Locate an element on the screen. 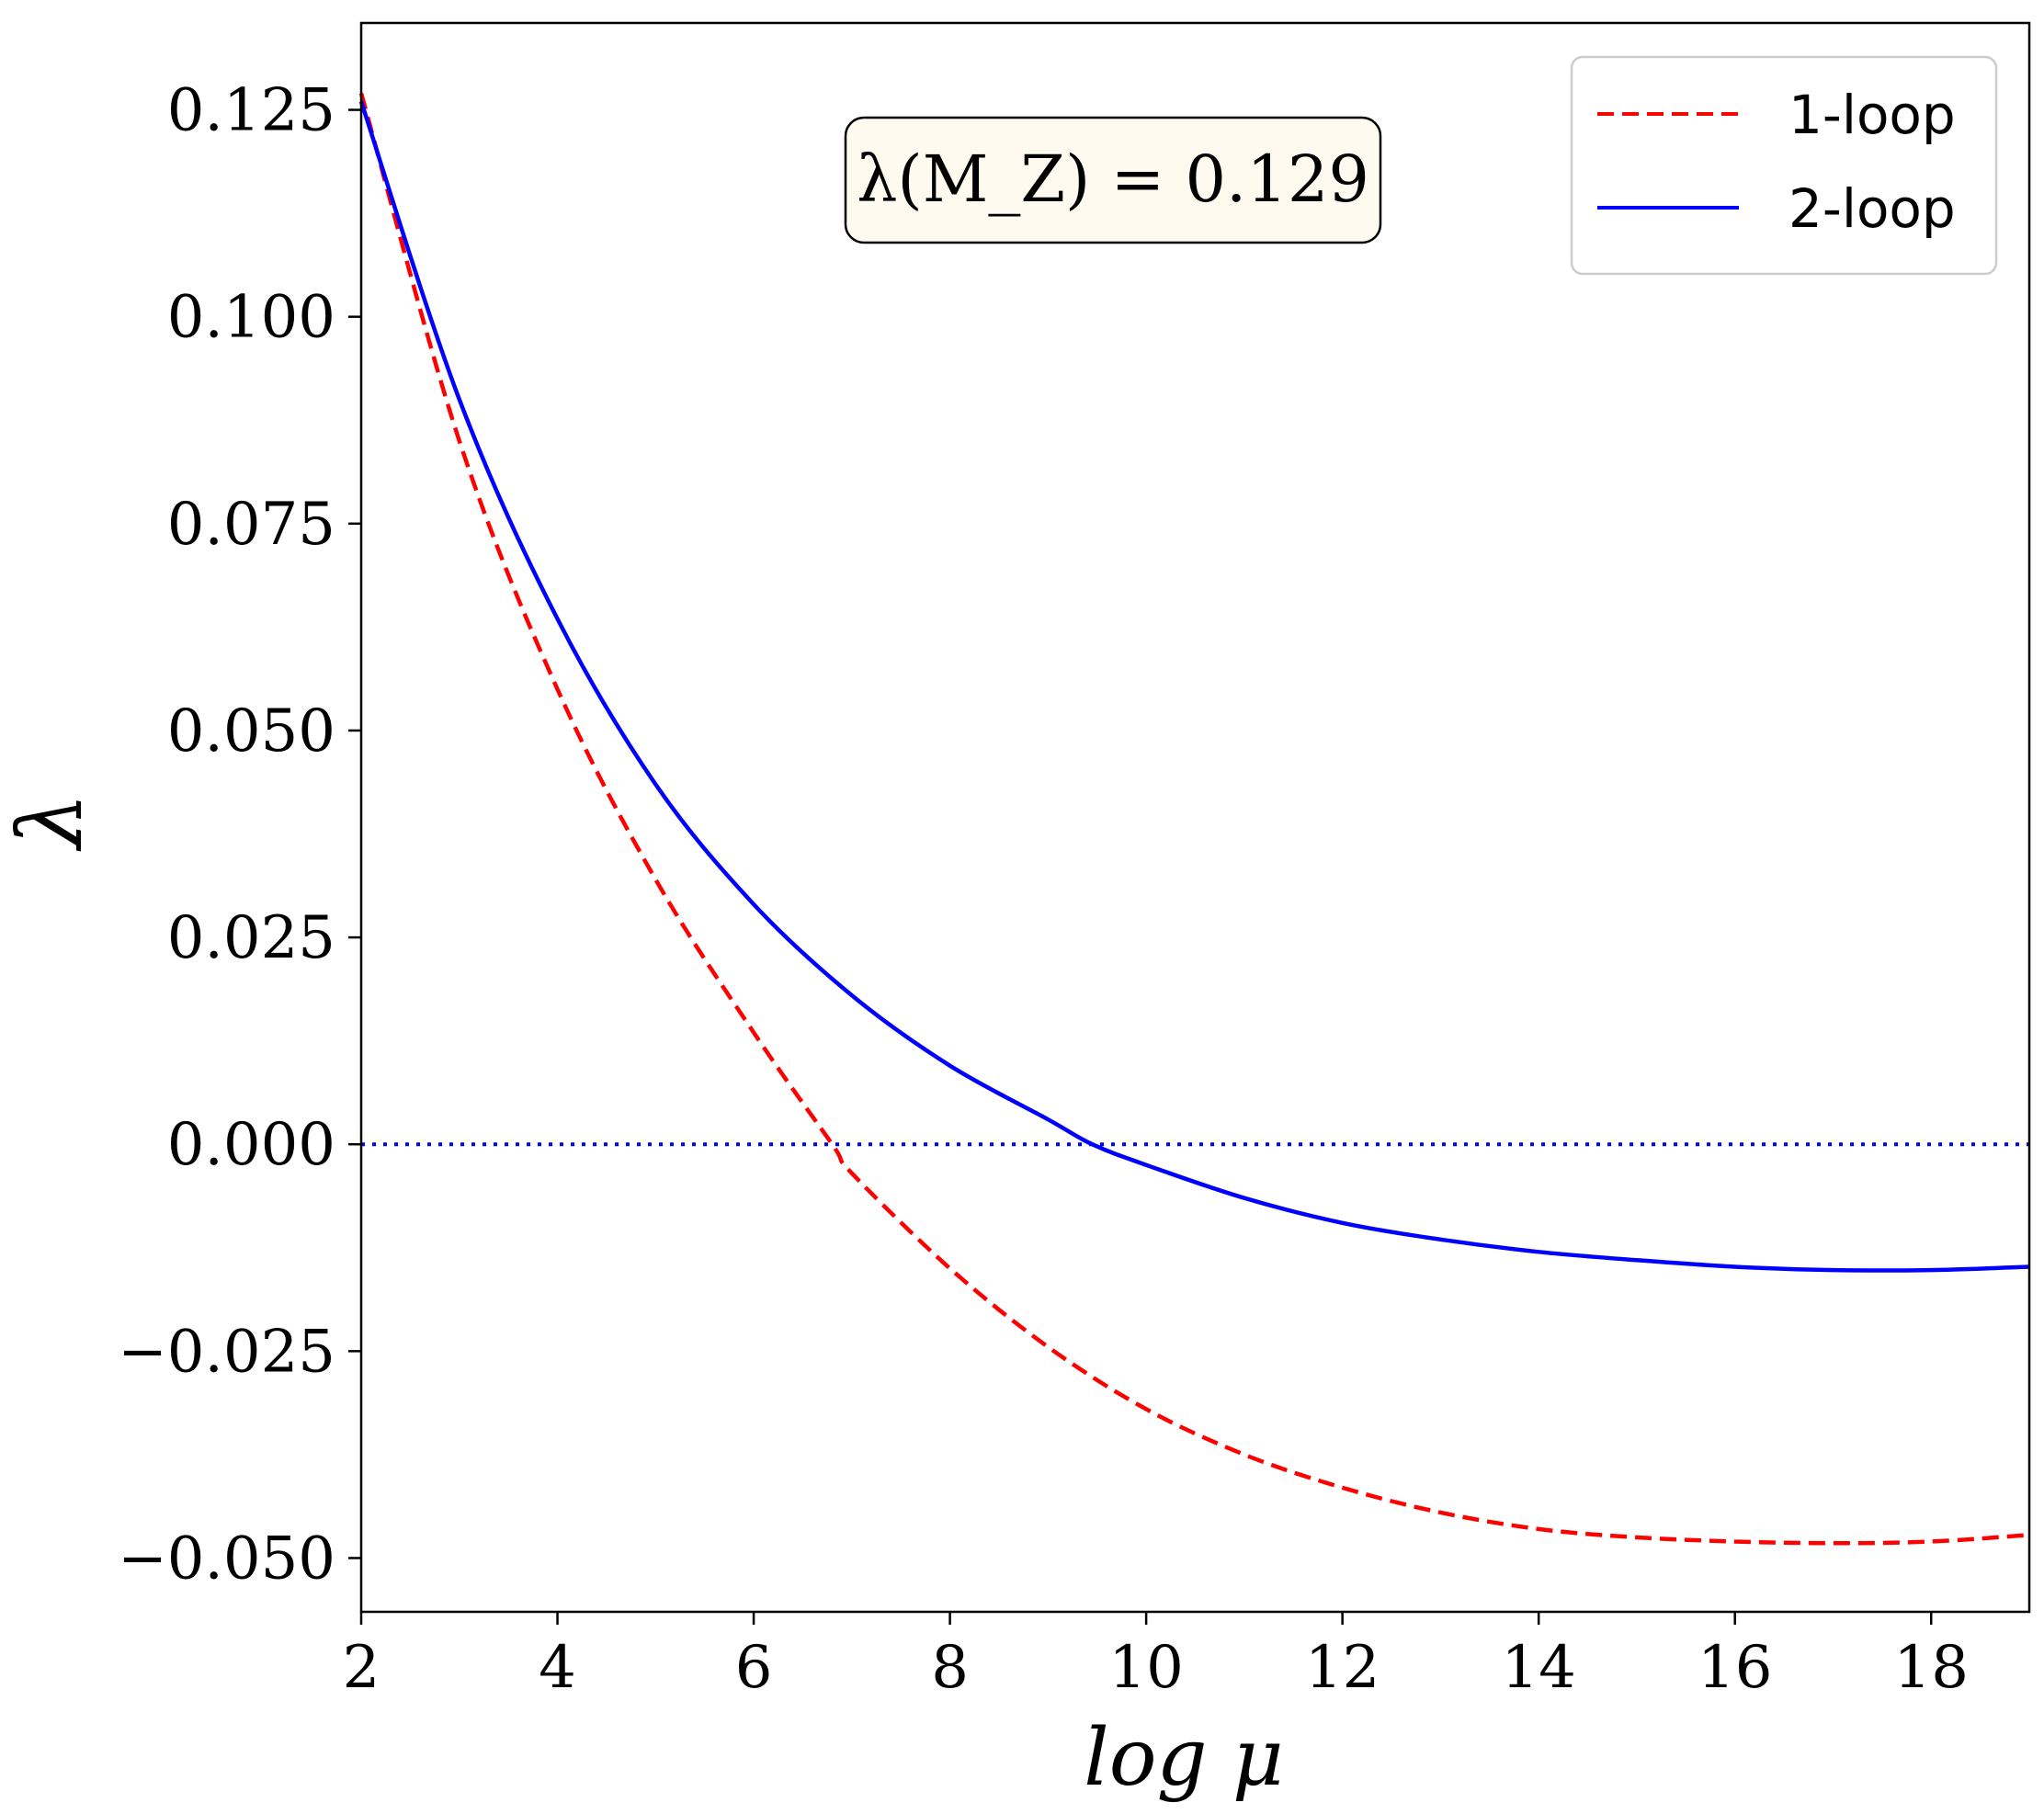 The image size is (2044, 1814). x-tick-label: 12 is located at coordinates (1342, 1668).